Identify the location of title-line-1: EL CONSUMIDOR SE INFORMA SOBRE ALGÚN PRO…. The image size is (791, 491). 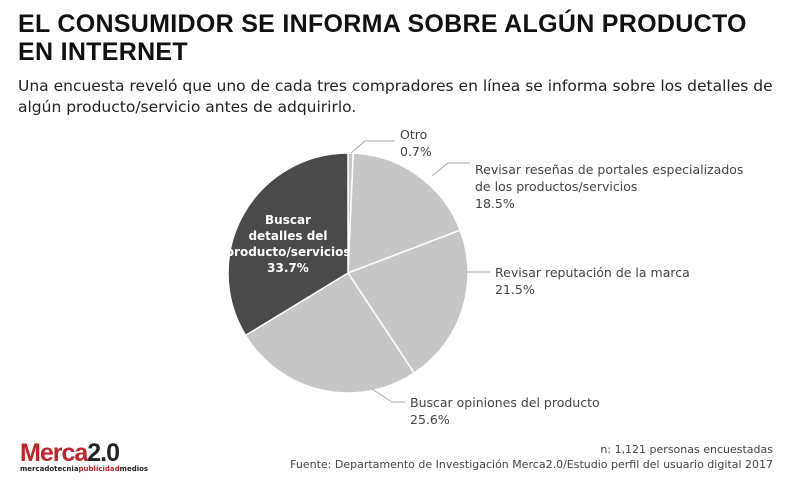
(382, 24).